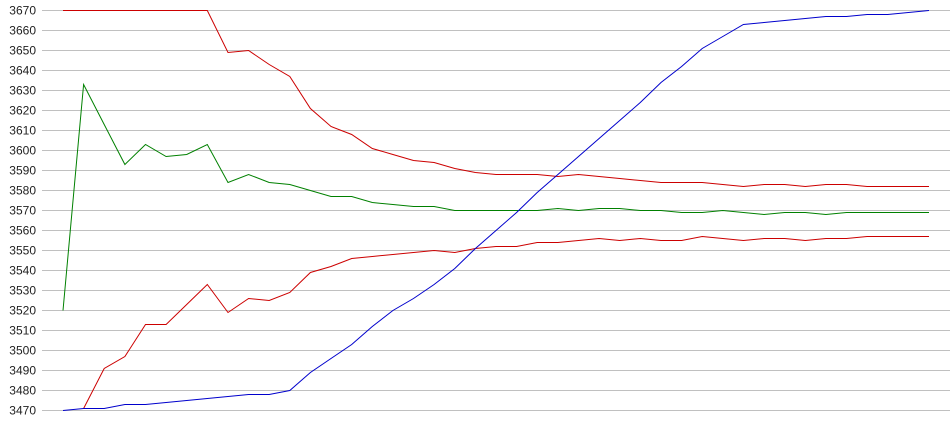 This screenshot has width=950, height=435. What do you see at coordinates (22, 11) in the screenshot?
I see `y-tick-label: 3670` at bounding box center [22, 11].